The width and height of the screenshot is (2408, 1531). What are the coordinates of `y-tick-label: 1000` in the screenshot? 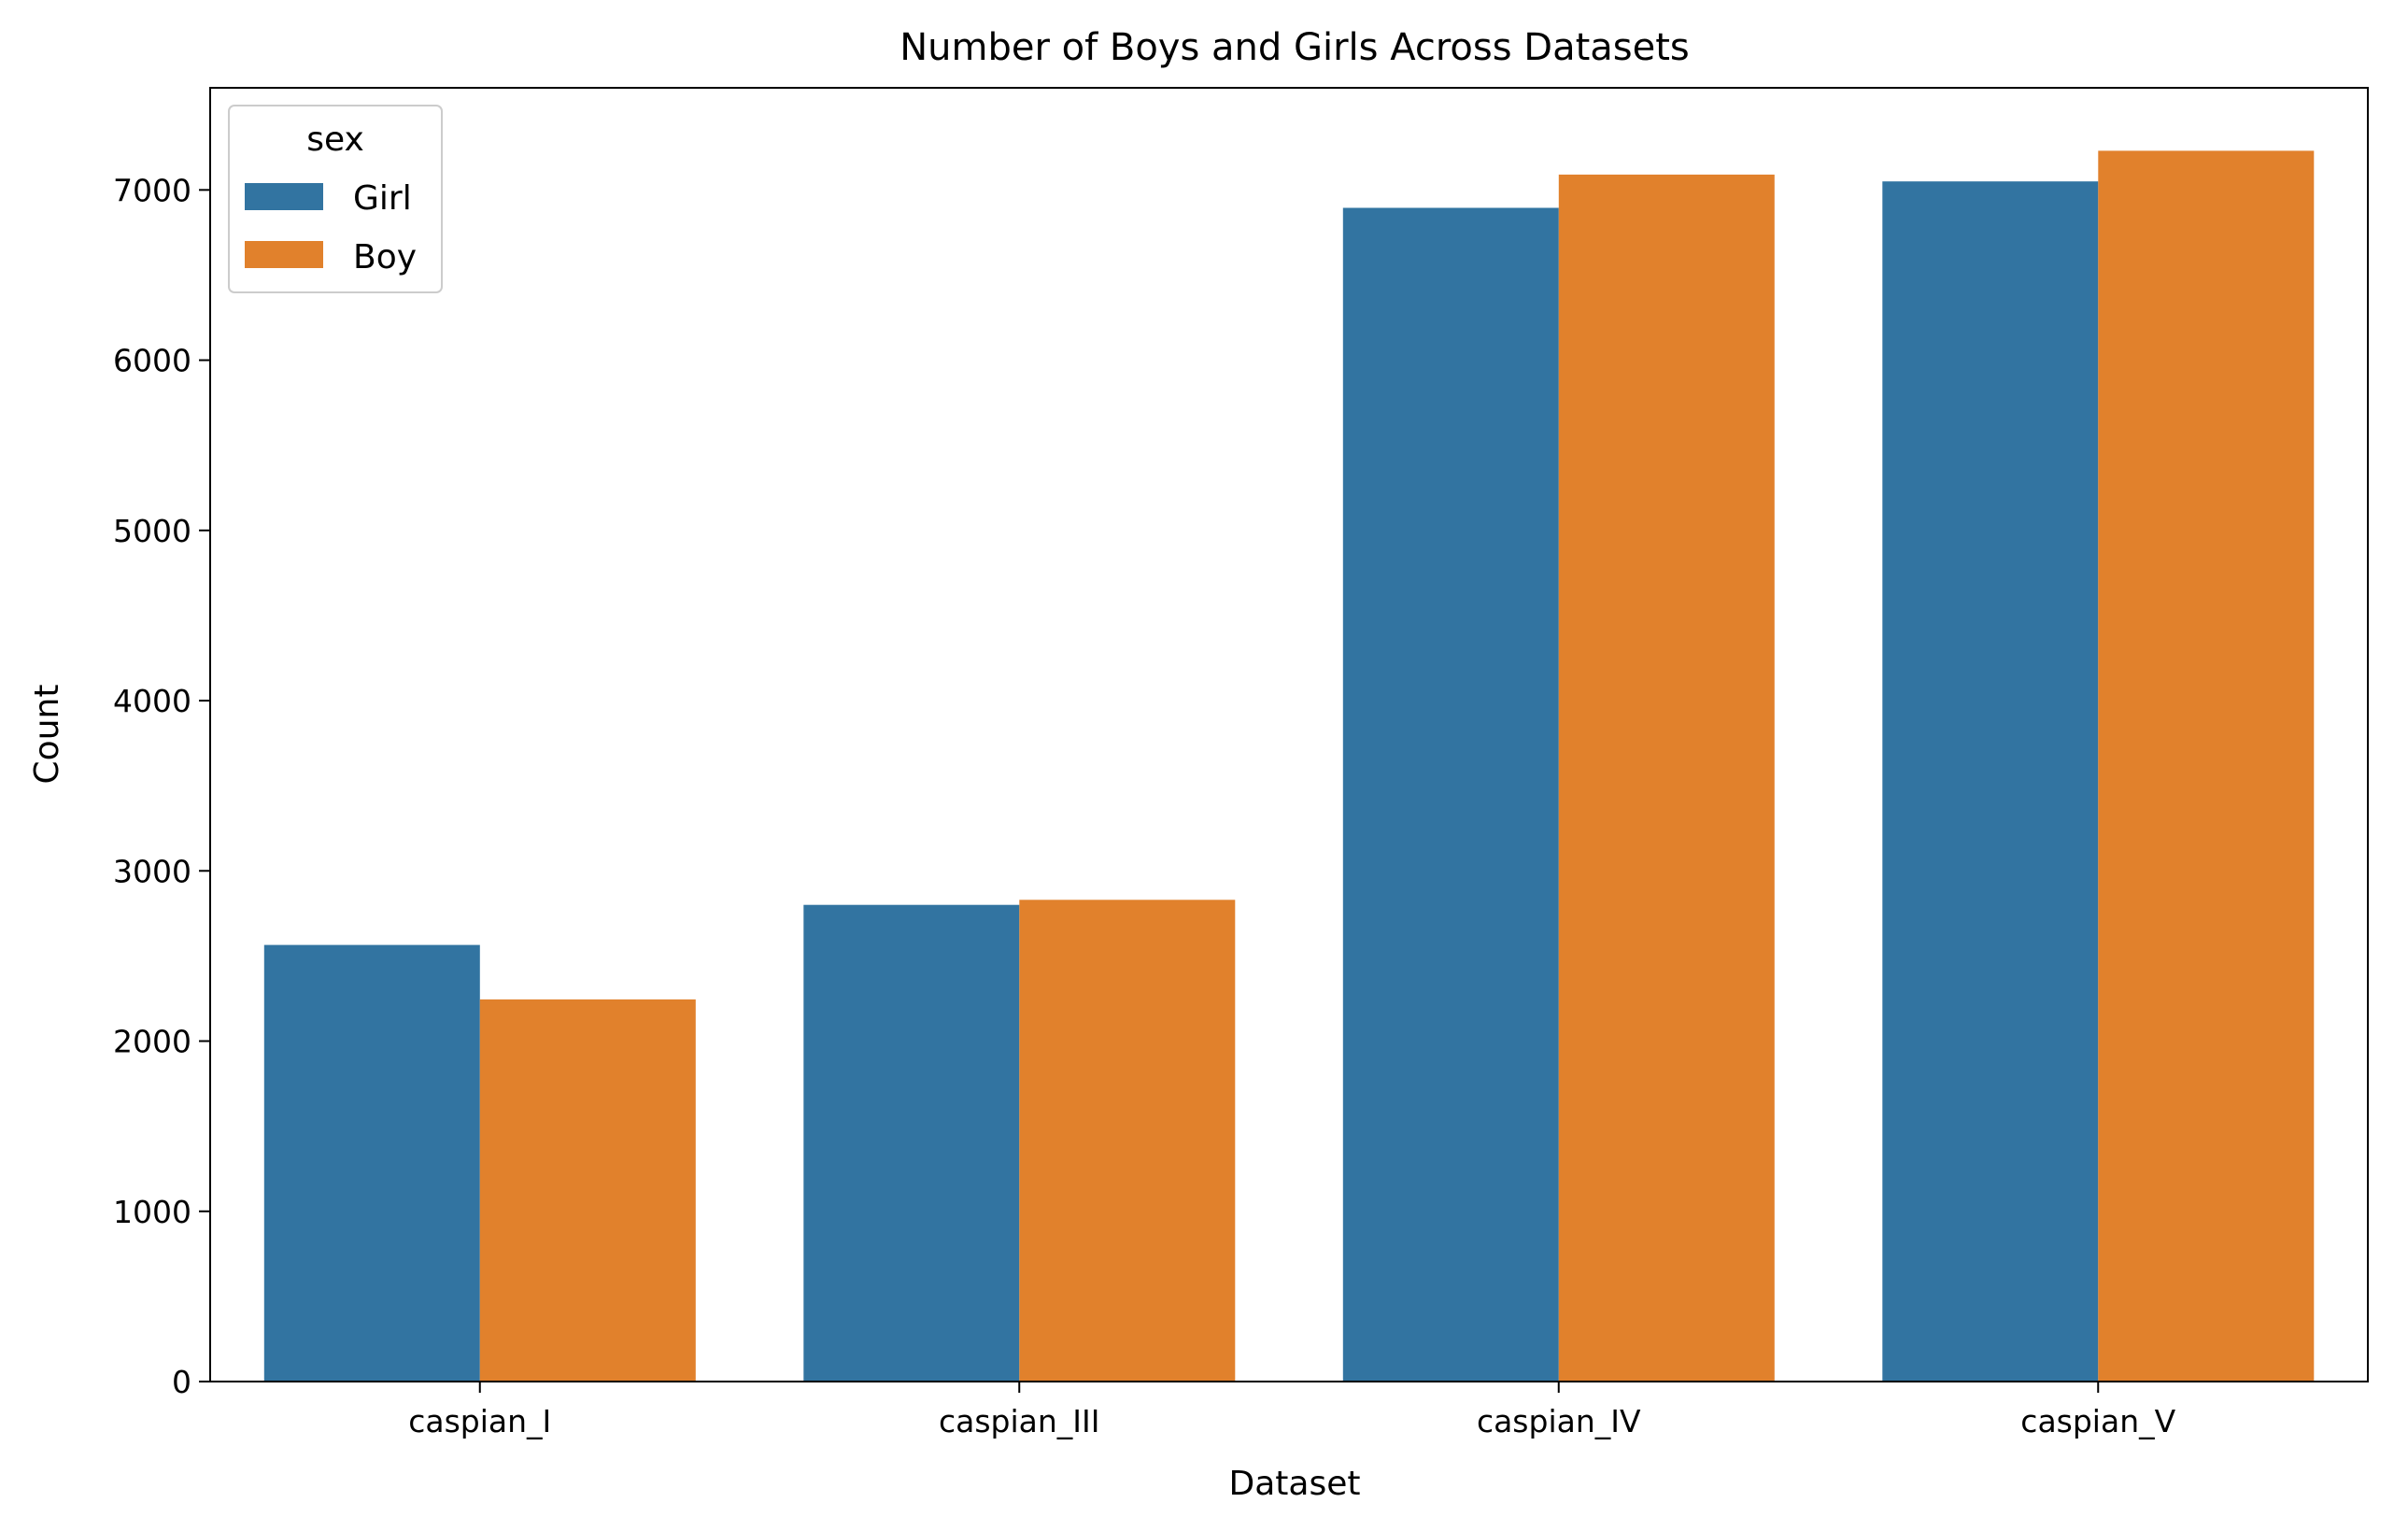 It's located at (152, 1212).